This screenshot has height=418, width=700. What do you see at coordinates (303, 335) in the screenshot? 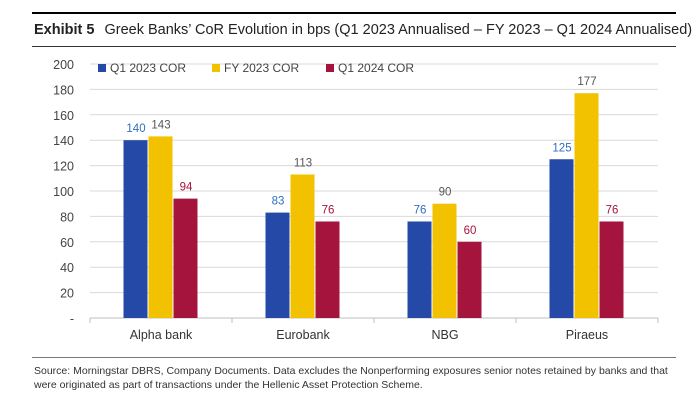
I see `x-tick-label: Eurobank` at bounding box center [303, 335].